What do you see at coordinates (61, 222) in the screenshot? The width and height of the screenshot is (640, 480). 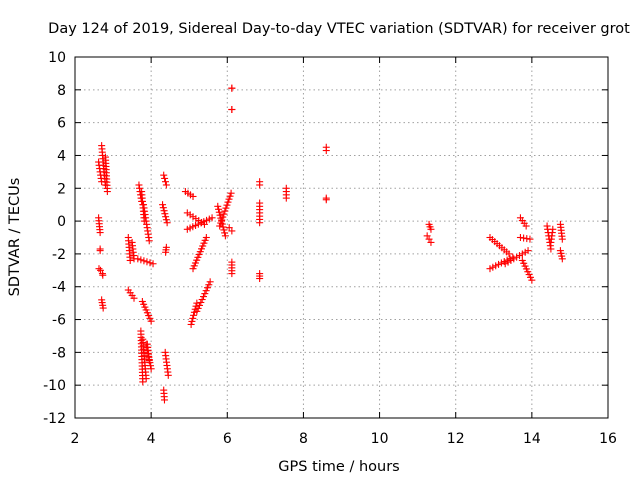 I see `y-tick-label: 0` at bounding box center [61, 222].